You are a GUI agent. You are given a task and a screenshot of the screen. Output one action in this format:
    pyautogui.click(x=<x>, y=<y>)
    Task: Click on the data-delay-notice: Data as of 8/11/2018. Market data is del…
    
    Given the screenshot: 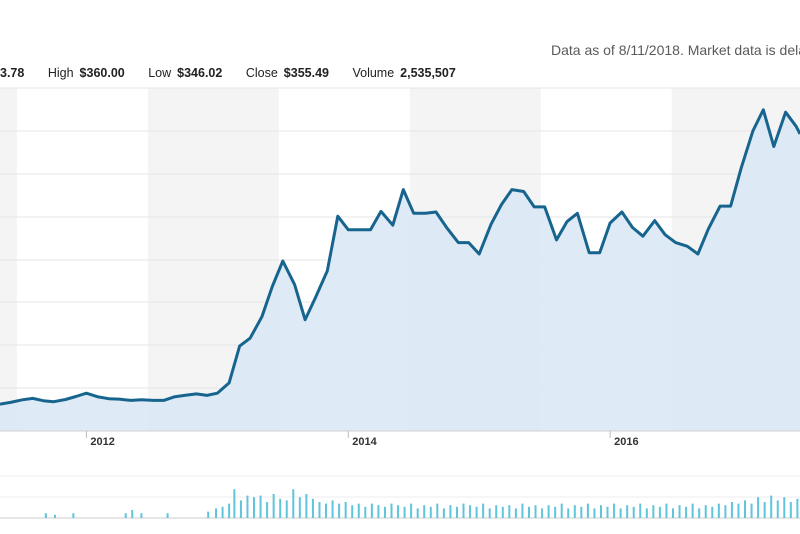 What is the action you would take?
    pyautogui.click(x=675, y=50)
    